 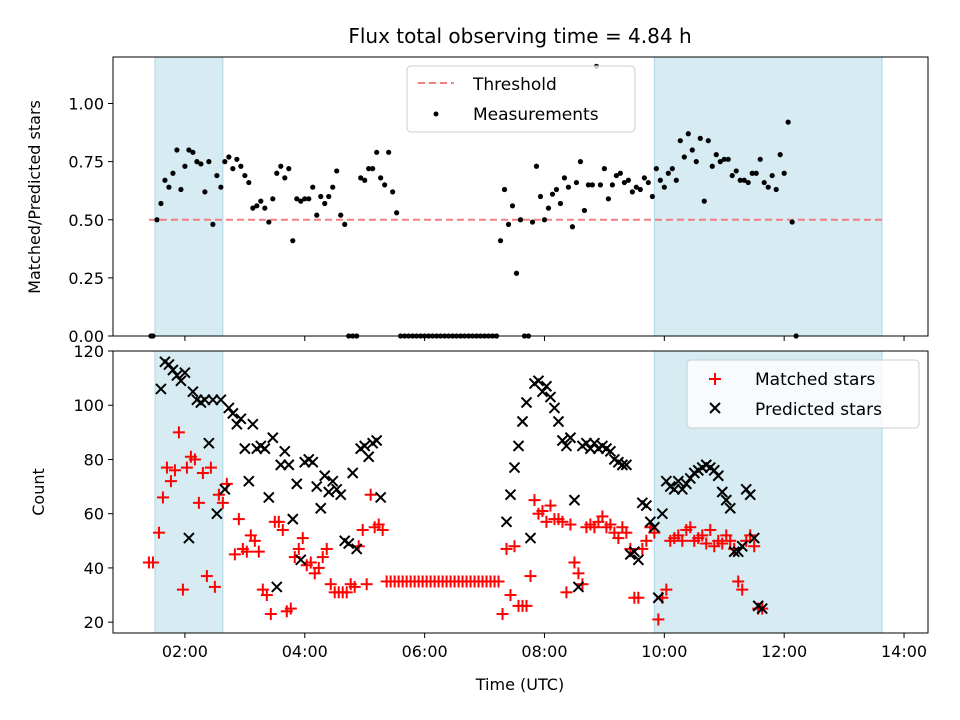 What do you see at coordinates (514, 85) in the screenshot?
I see `legend-threshold-label: Threshold` at bounding box center [514, 85].